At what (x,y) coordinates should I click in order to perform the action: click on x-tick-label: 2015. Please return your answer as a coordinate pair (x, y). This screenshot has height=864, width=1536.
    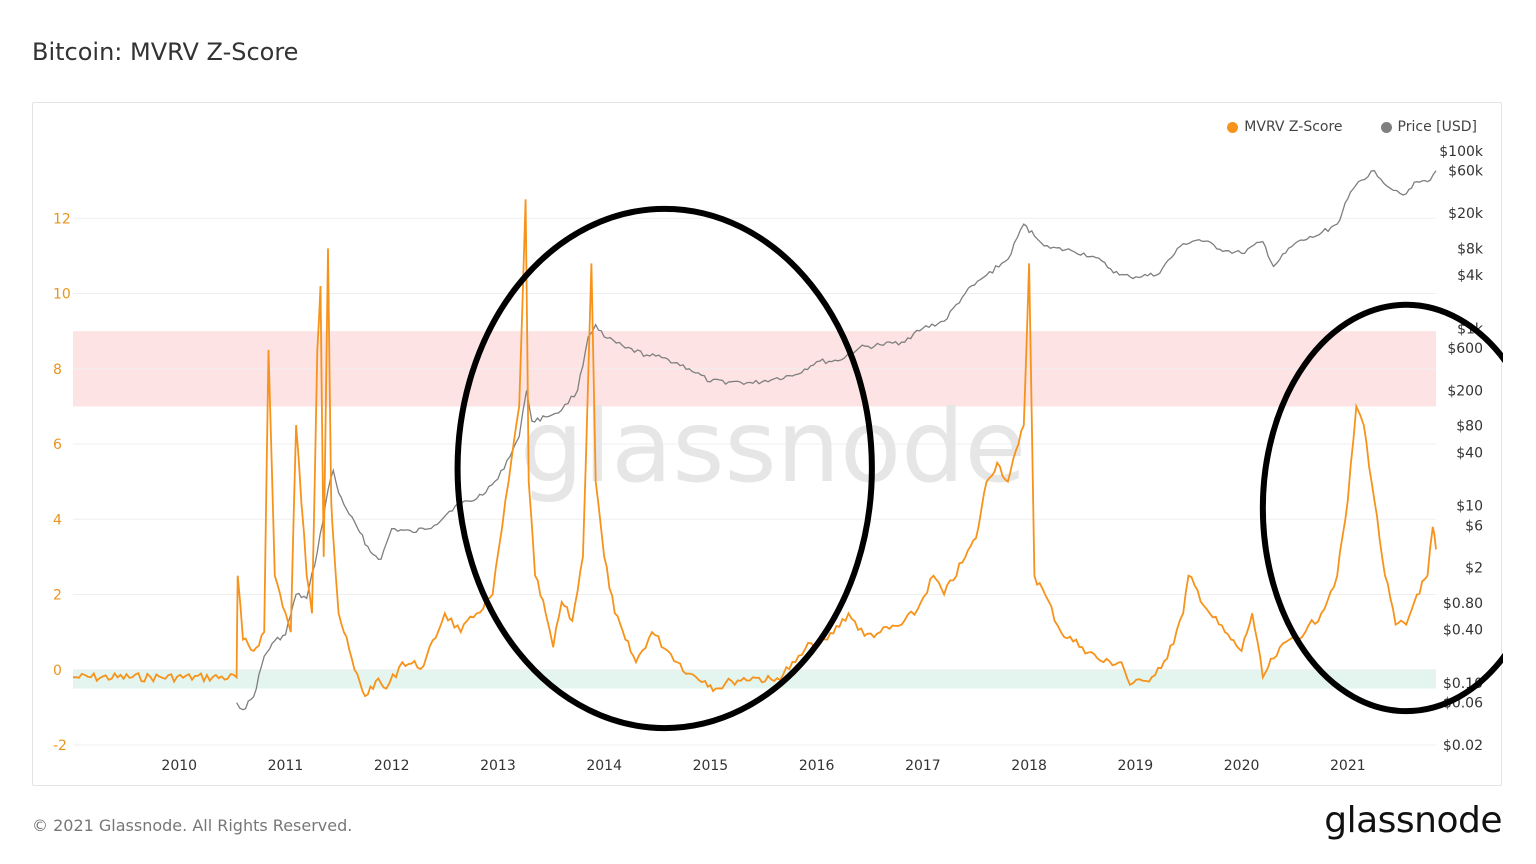
    Looking at the image, I should click on (711, 766).